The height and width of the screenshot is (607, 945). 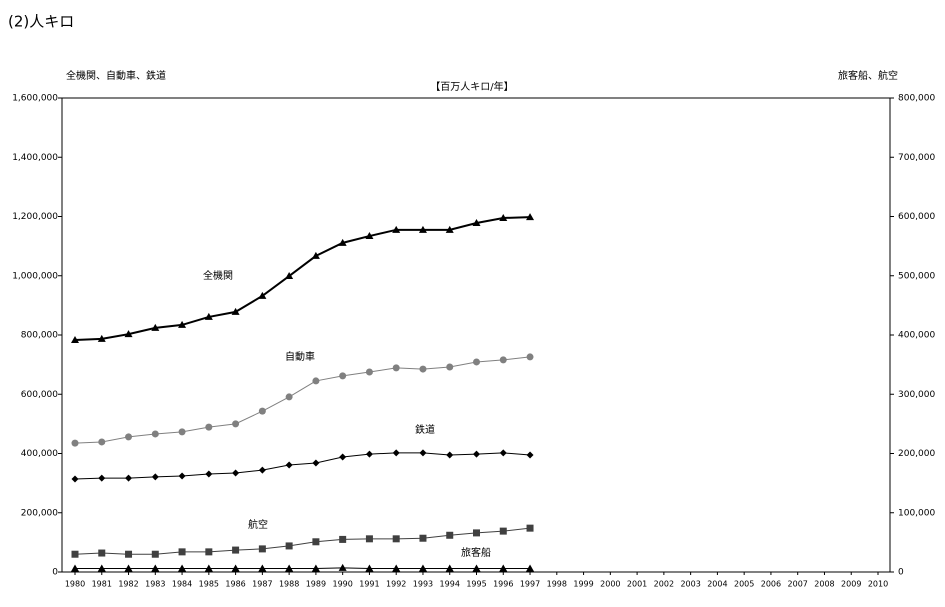 I want to click on x-tick-label: 1994, so click(x=450, y=584).